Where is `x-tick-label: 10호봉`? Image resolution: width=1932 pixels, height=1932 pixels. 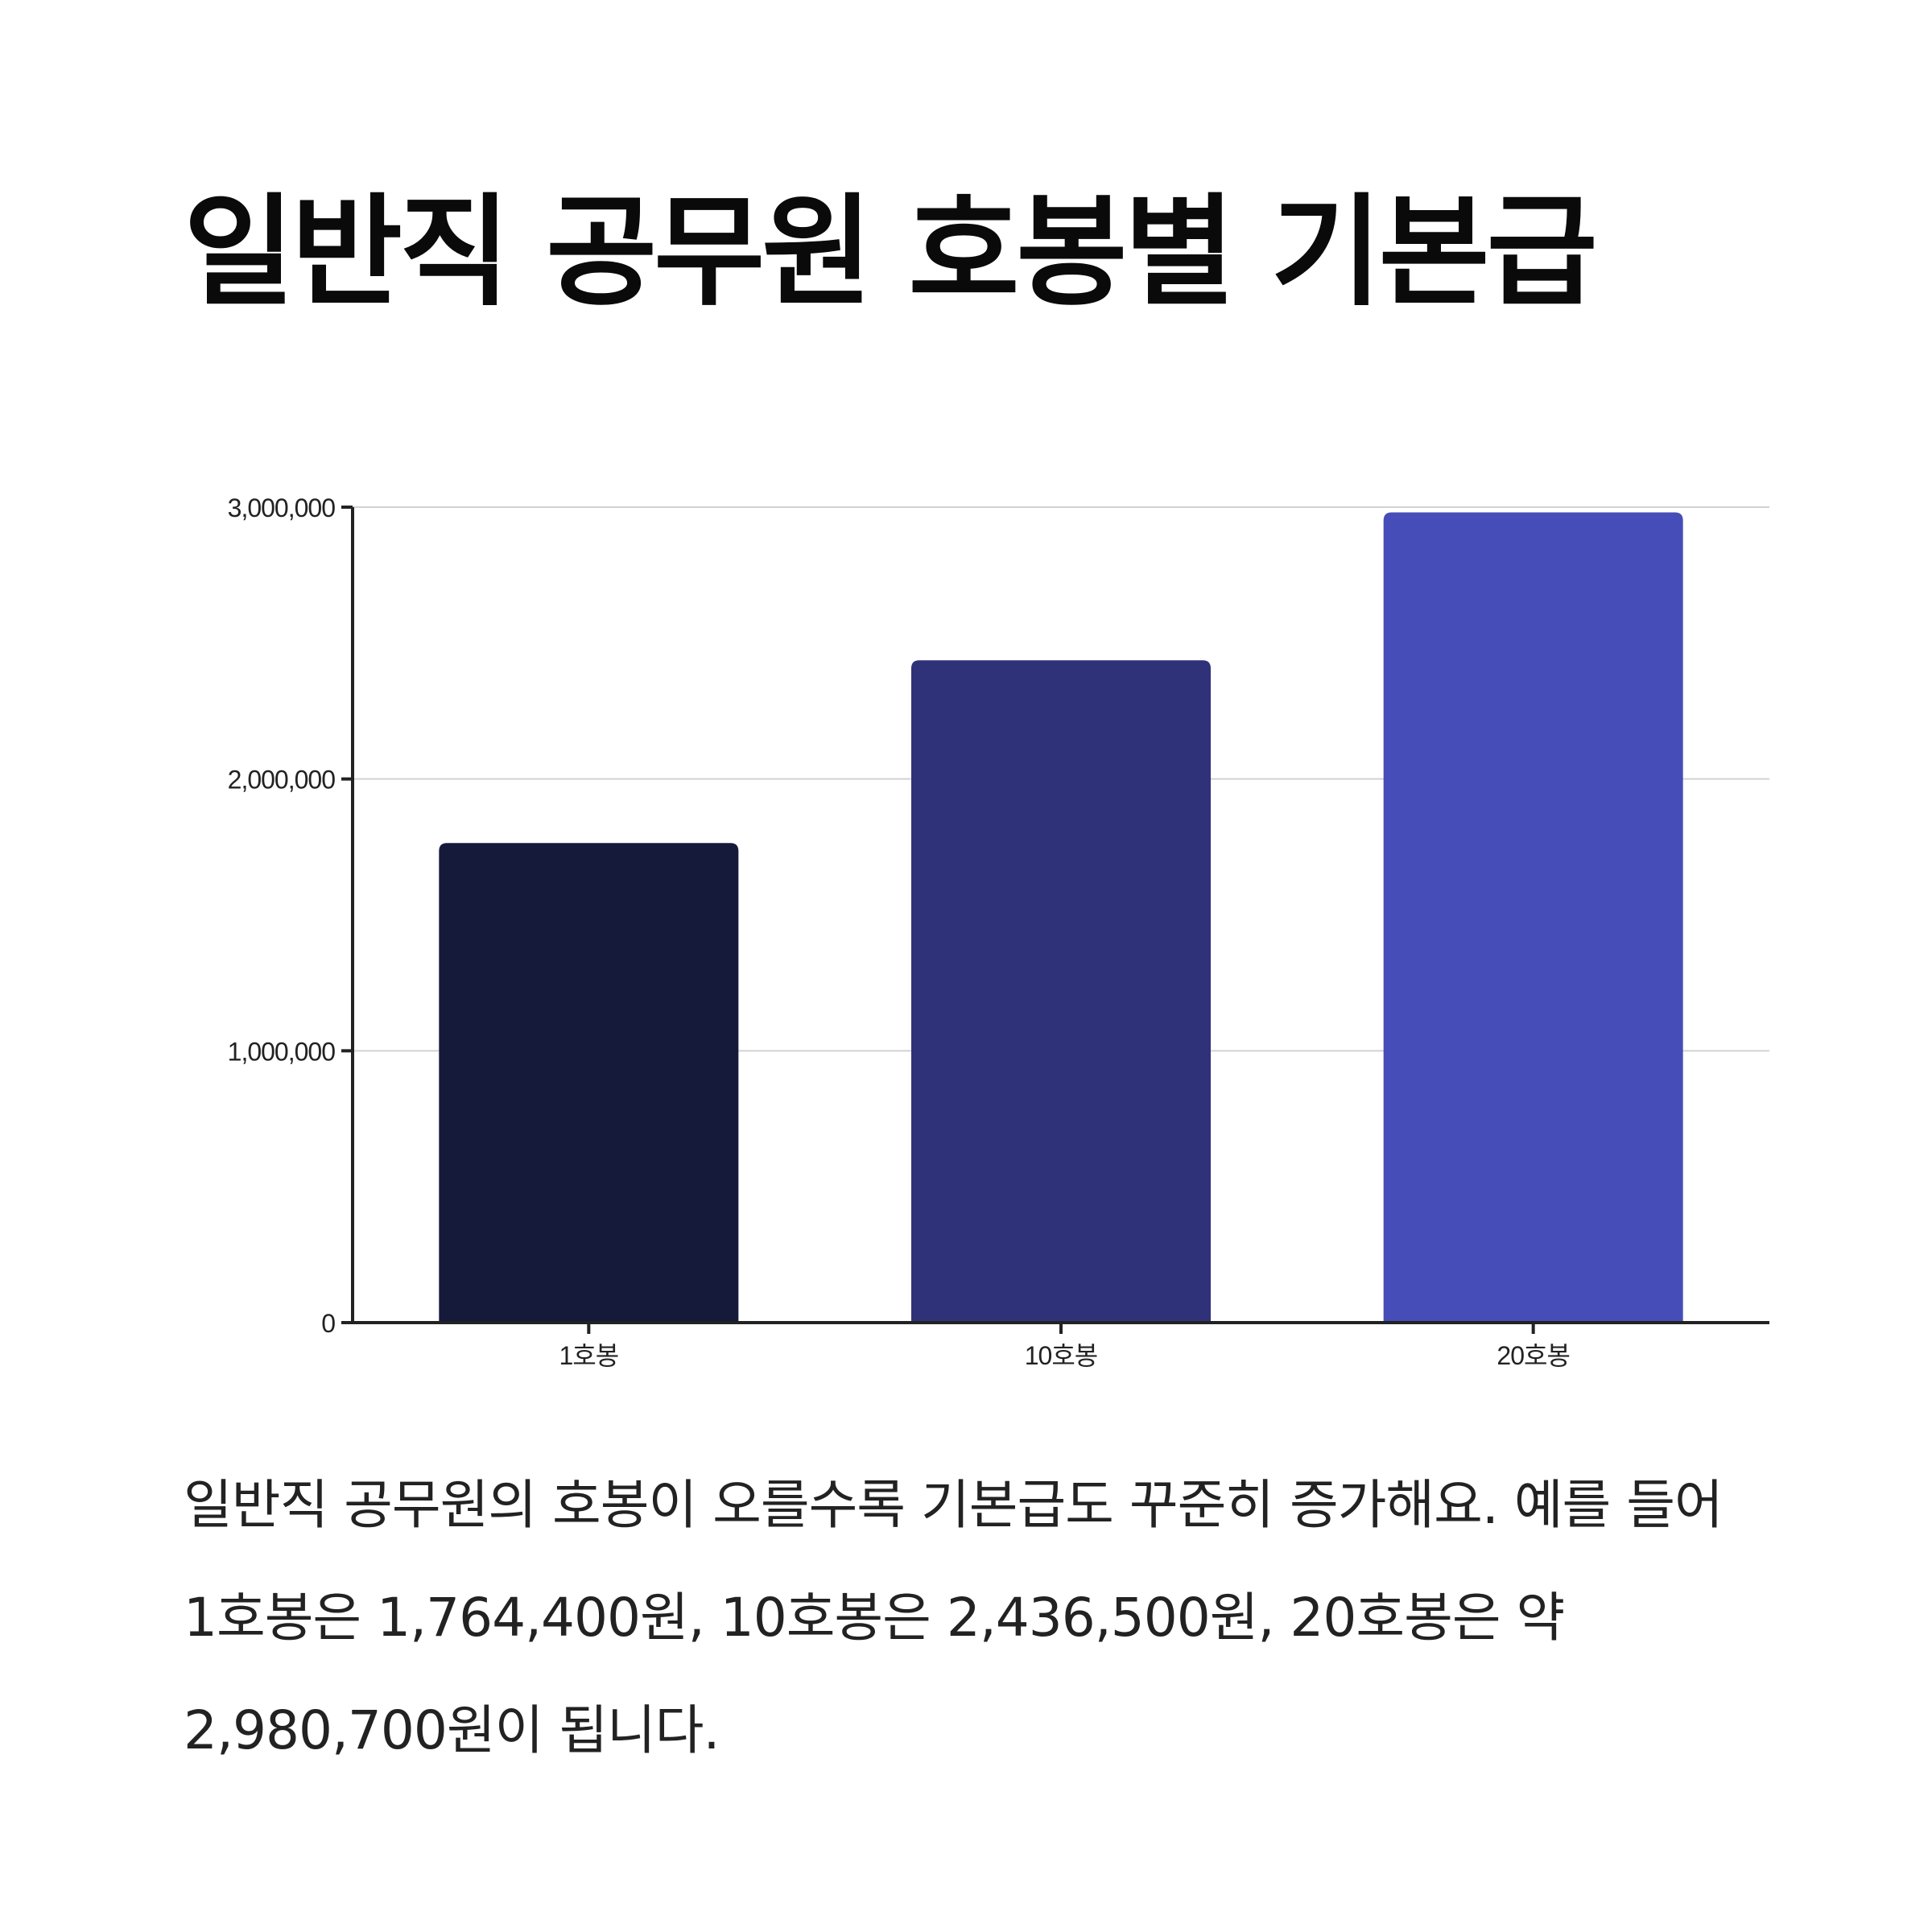 x-tick-label: 10호봉 is located at coordinates (1061, 1355).